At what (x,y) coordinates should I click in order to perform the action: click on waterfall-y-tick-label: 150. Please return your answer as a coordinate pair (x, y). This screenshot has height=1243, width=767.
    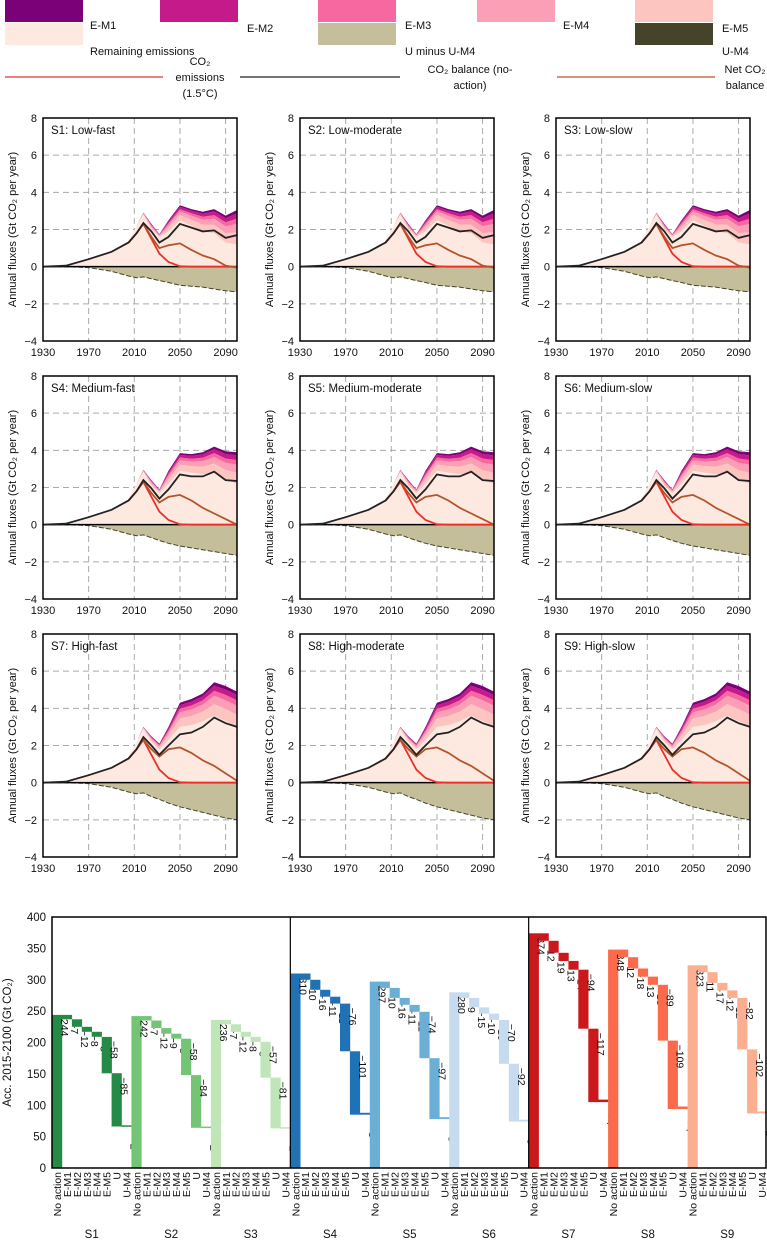
    Looking at the image, I should click on (36, 1075).